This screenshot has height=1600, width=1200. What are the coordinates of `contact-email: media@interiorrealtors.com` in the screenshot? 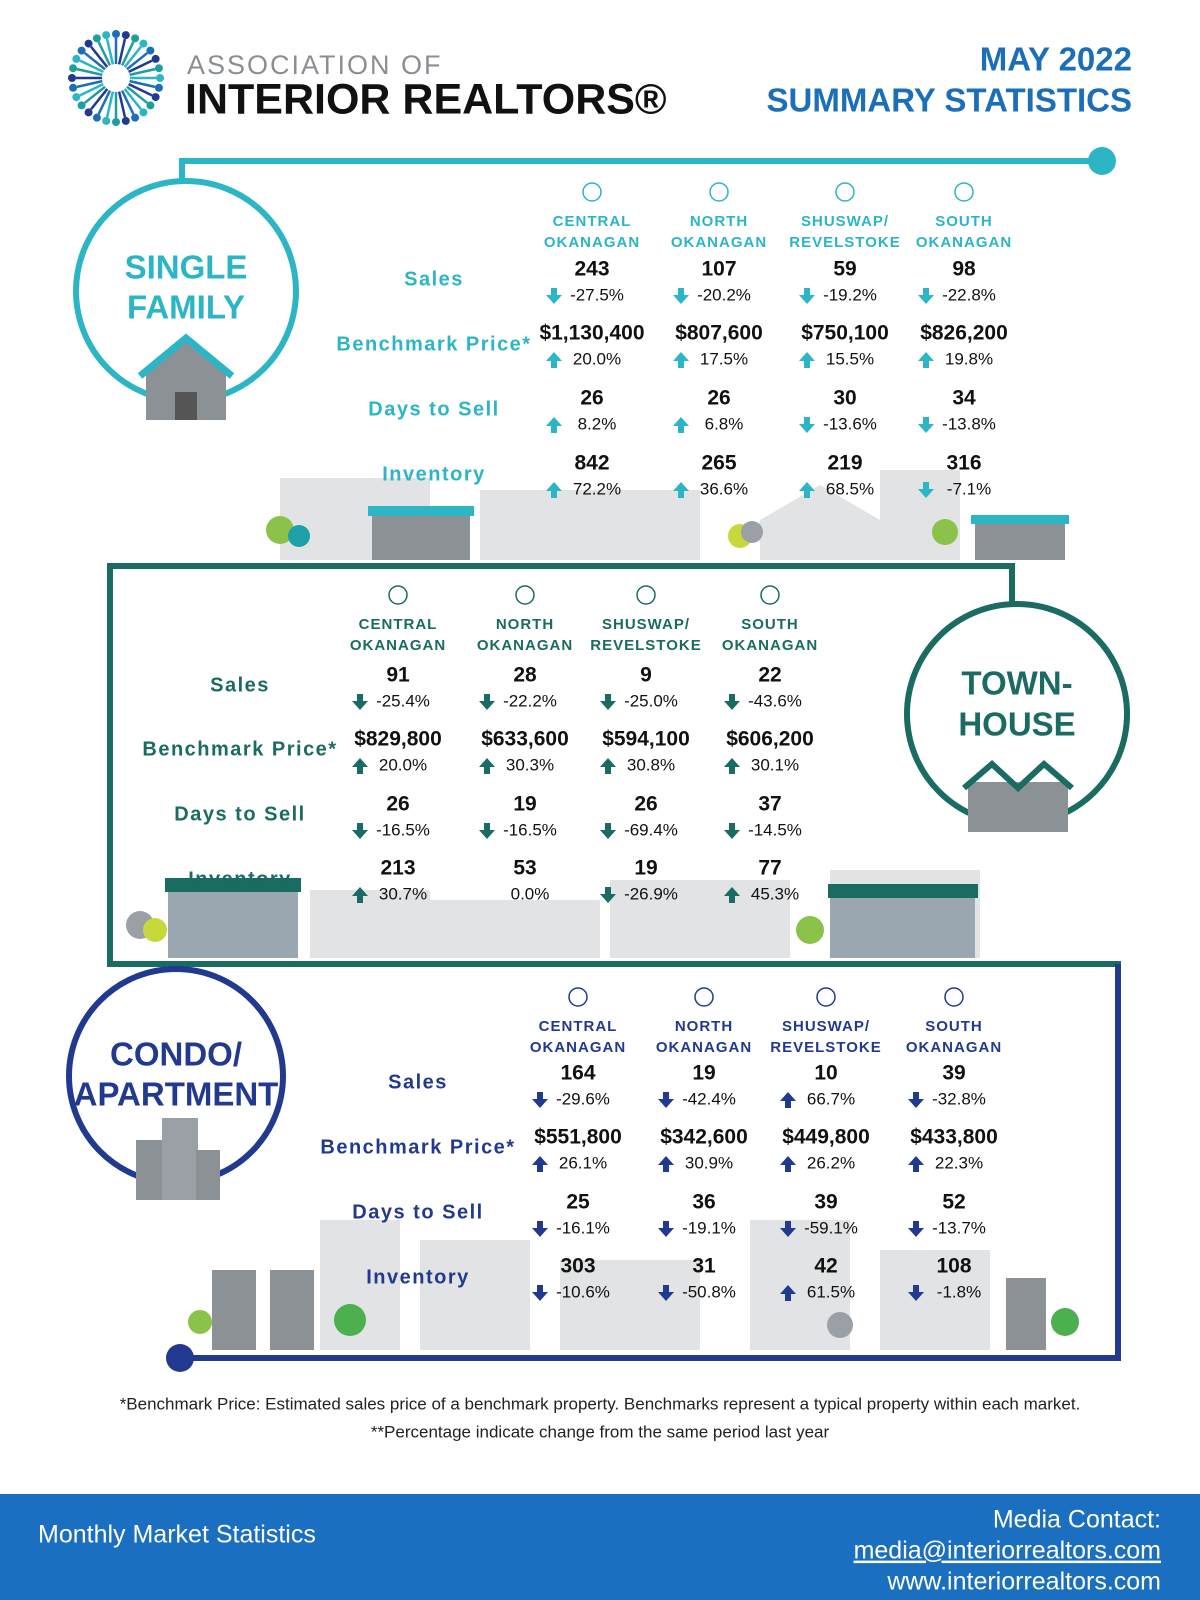 It's located at (1007, 1551).